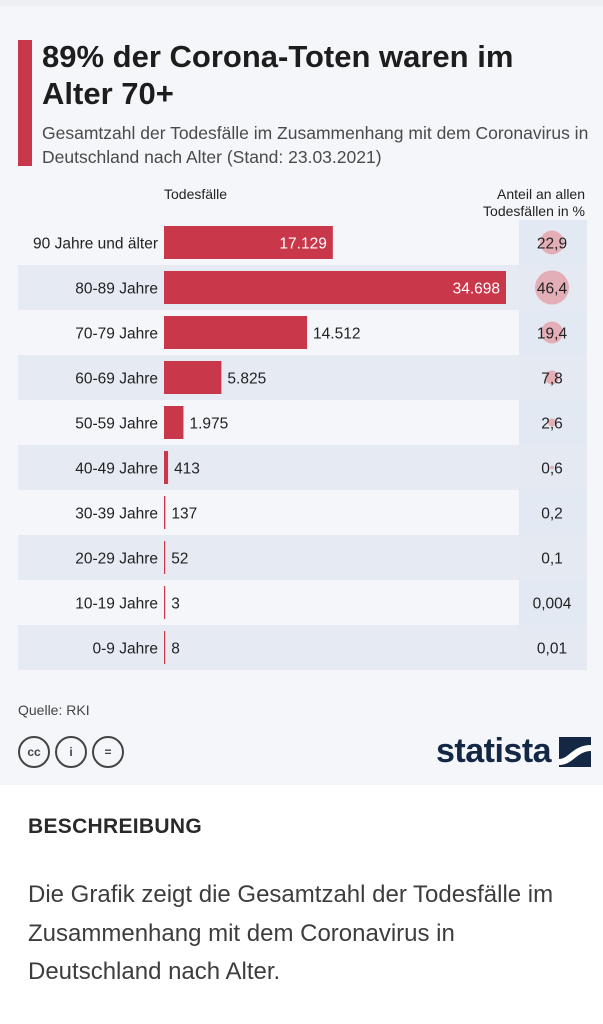 This screenshot has height=1024, width=603. I want to click on chart-title: 89% der Corona-Toten waren im Alter 70+, so click(278, 75).